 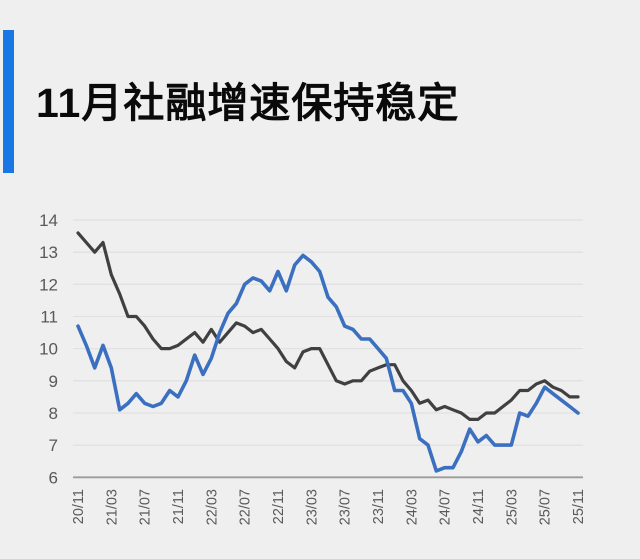 What do you see at coordinates (53, 445) in the screenshot?
I see `y-tick-label: 7` at bounding box center [53, 445].